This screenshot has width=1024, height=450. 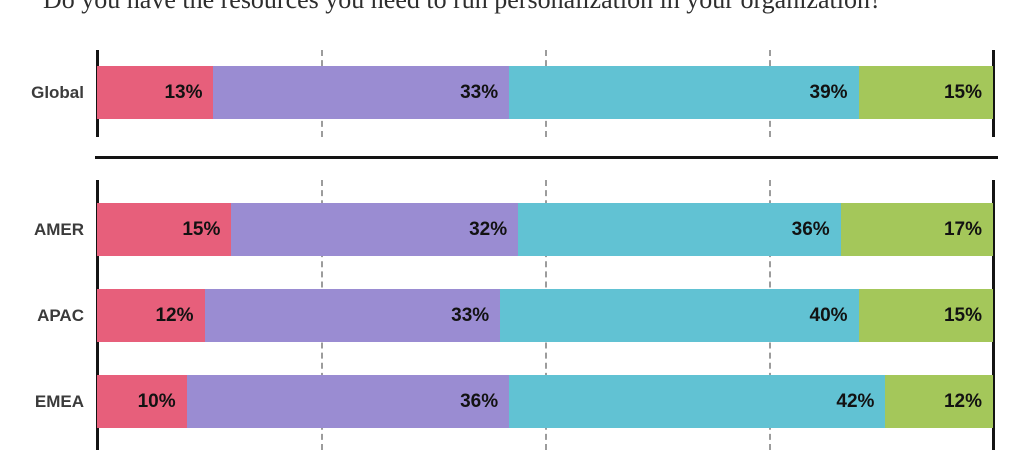 What do you see at coordinates (828, 92) in the screenshot?
I see `segment-value-label: 39%` at bounding box center [828, 92].